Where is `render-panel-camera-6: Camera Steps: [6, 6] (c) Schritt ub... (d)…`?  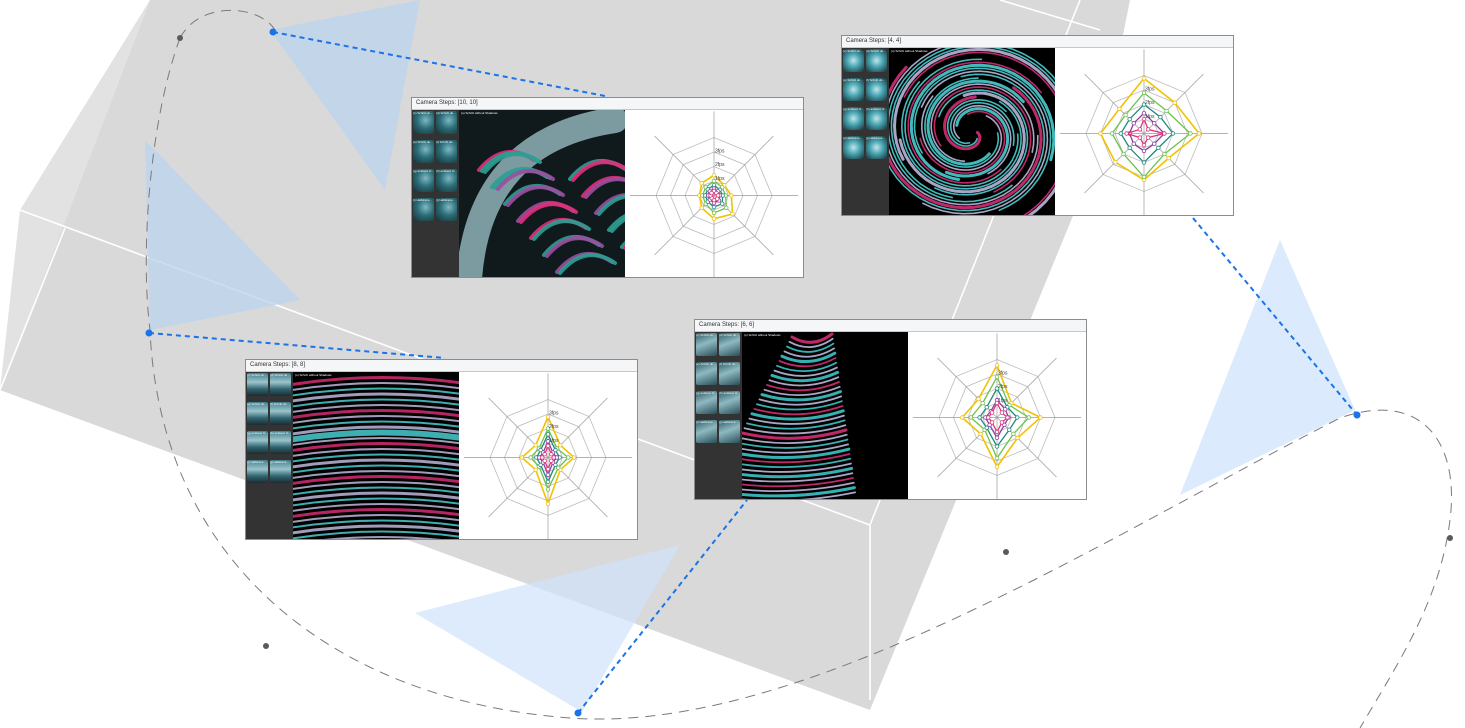 render-panel-camera-6: Camera Steps: [6, 6] (c) Schritt ub... (d)… is located at coordinates (890, 409).